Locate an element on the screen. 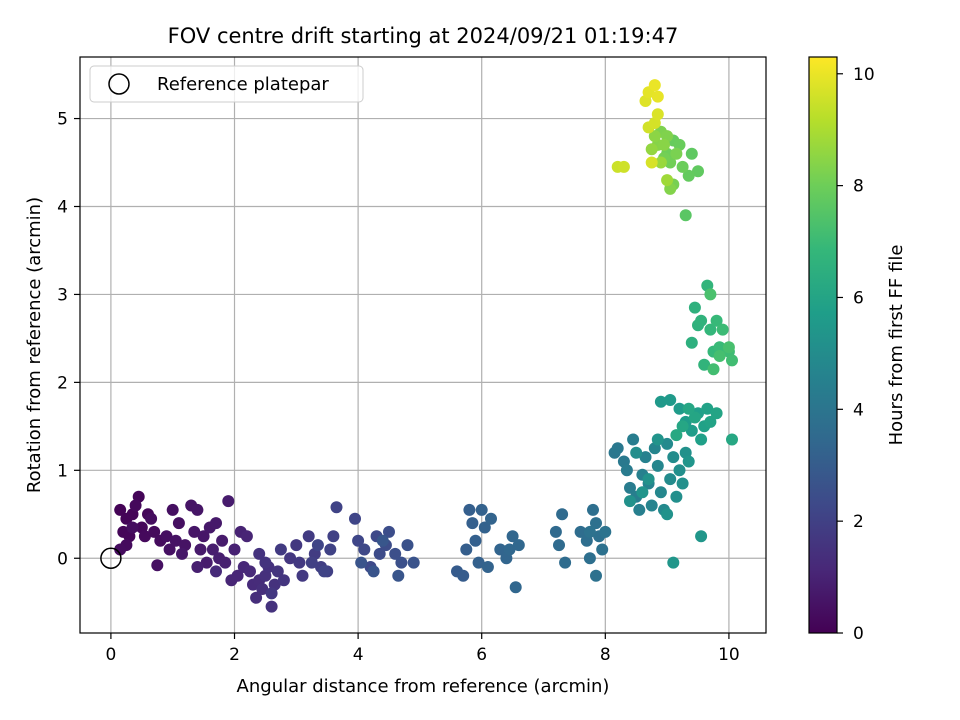  legend: Reference platepar is located at coordinates (226, 84).